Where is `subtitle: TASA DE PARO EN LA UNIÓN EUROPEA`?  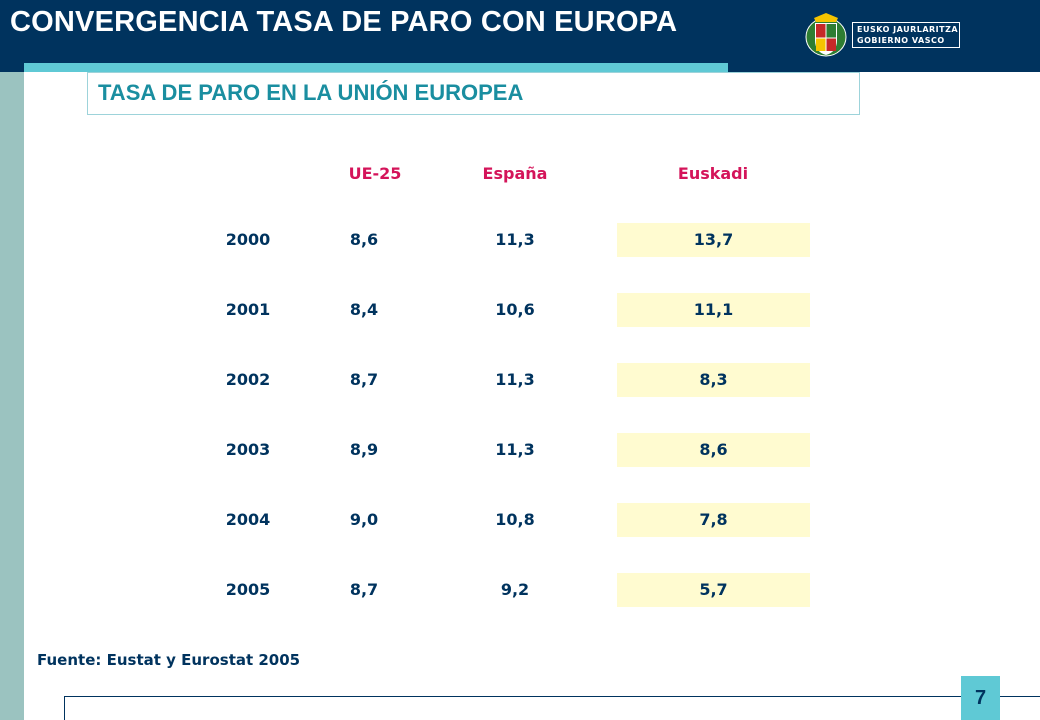 subtitle: TASA DE PARO EN LA UNIÓN EUROPEA is located at coordinates (311, 92).